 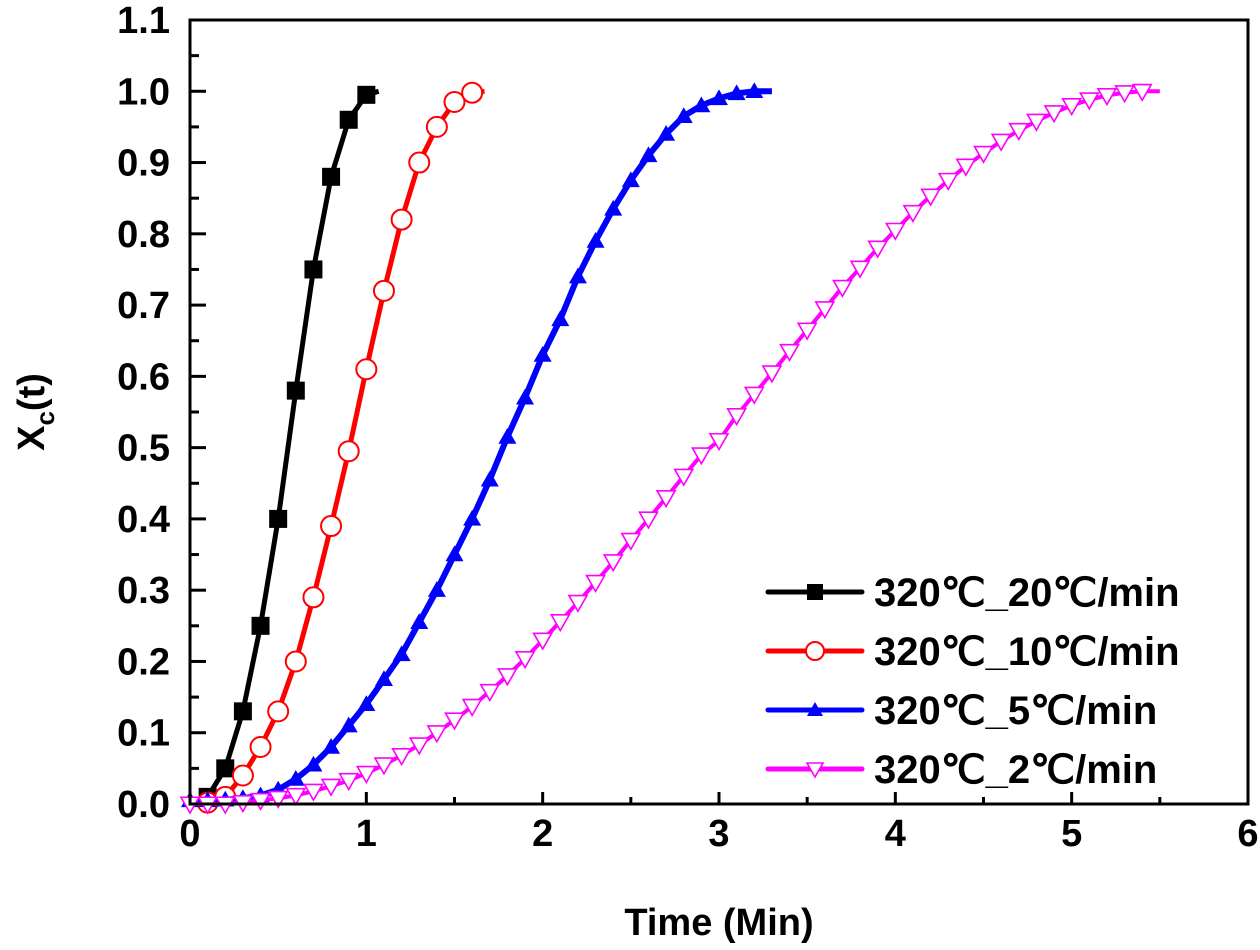 What do you see at coordinates (143, 734) in the screenshot?
I see `y-tick-label: 0.1` at bounding box center [143, 734].